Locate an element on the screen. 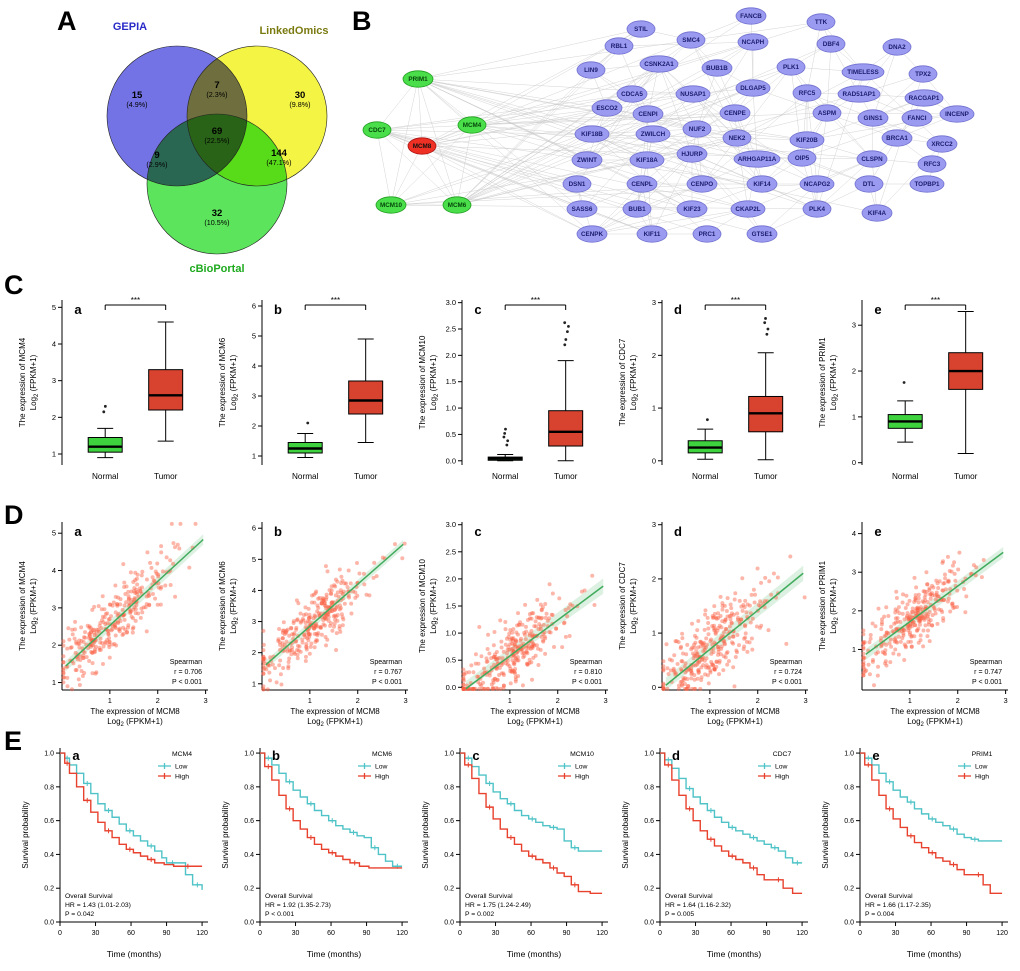 This screenshot has width=1020, height=971. svg-text: (4.9%) is located at coordinates (136, 104).